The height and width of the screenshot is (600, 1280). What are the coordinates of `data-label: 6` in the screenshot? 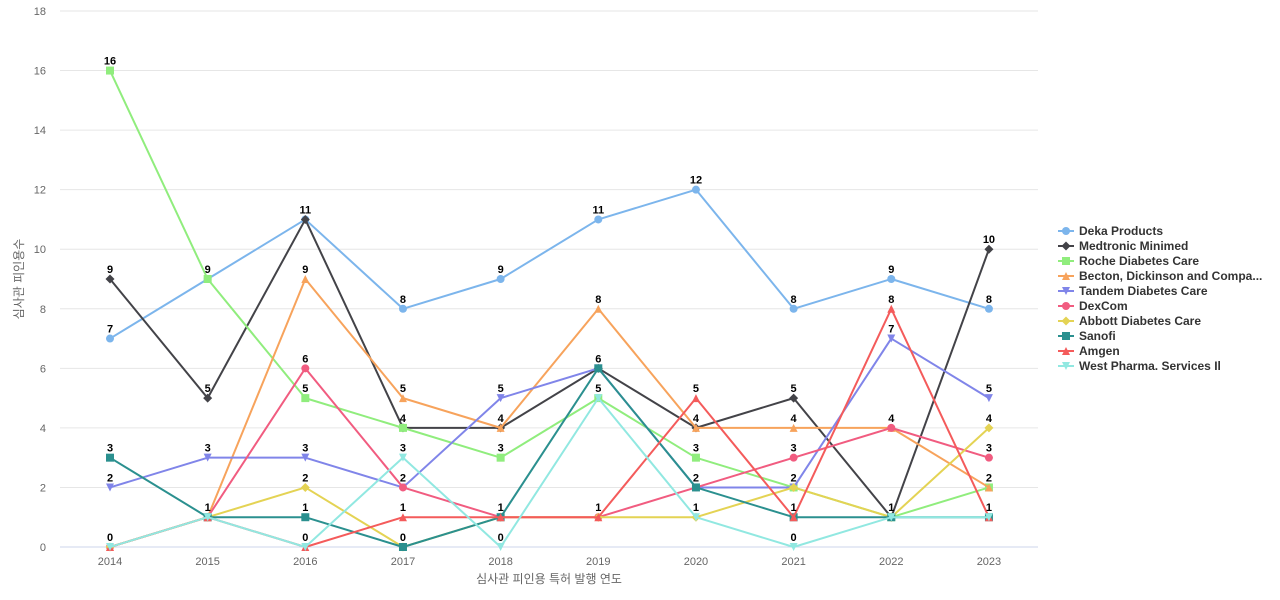 It's located at (305, 359).